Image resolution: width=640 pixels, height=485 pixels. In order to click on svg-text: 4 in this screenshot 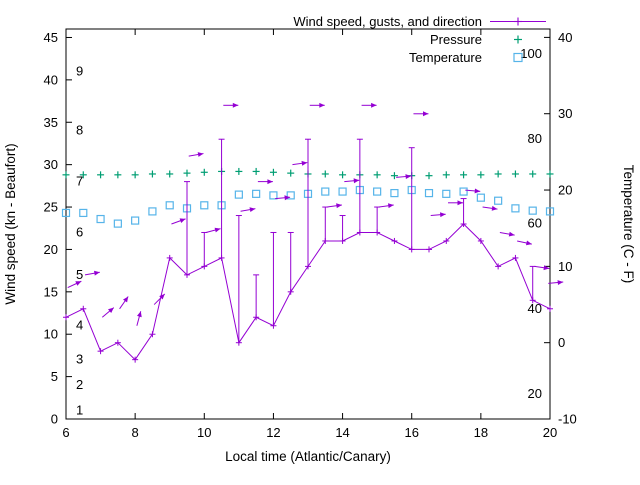, I will do `click(79, 325)`.